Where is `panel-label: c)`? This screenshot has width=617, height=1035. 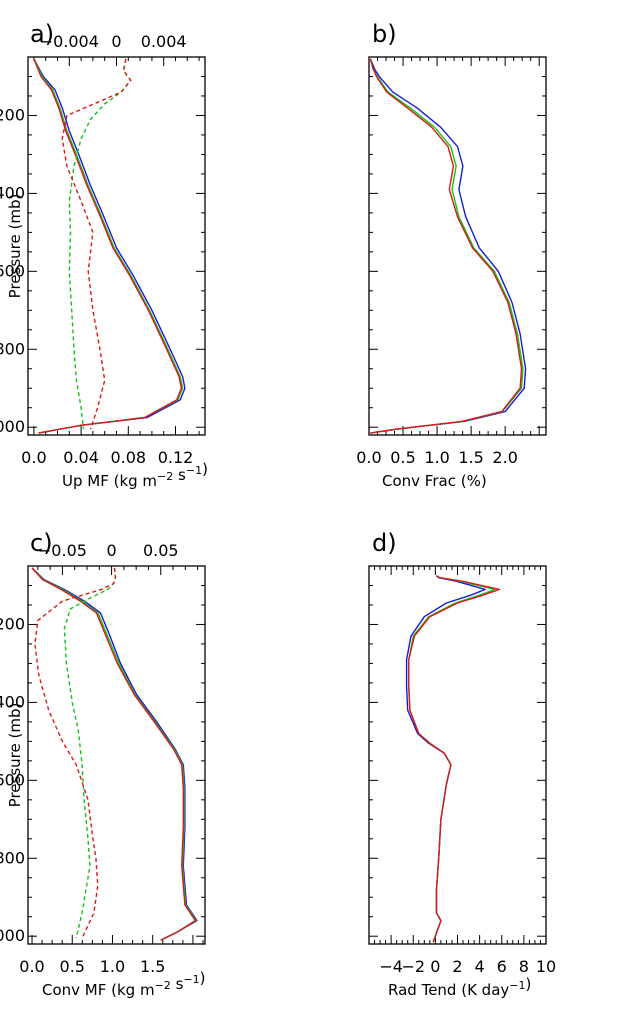 panel-label: c) is located at coordinates (41, 543).